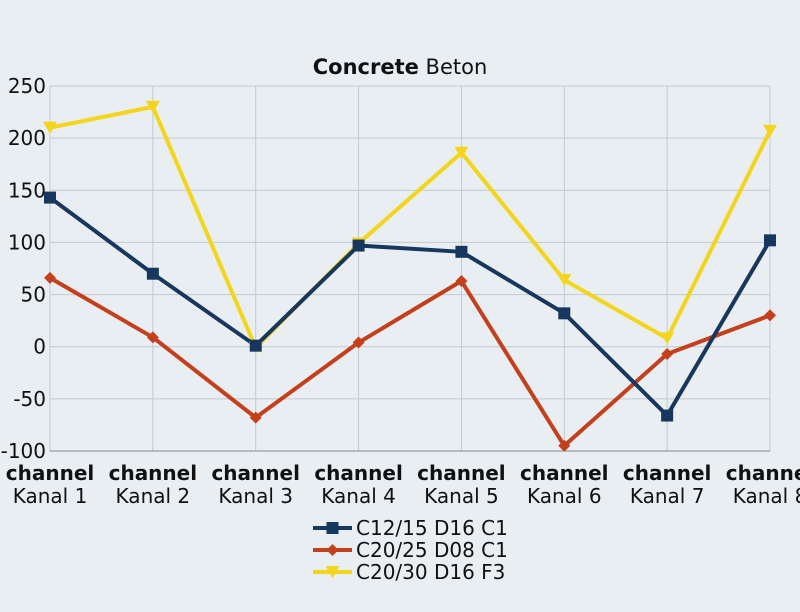  I want to click on x-tick-label: Kanal 1, so click(50, 496).